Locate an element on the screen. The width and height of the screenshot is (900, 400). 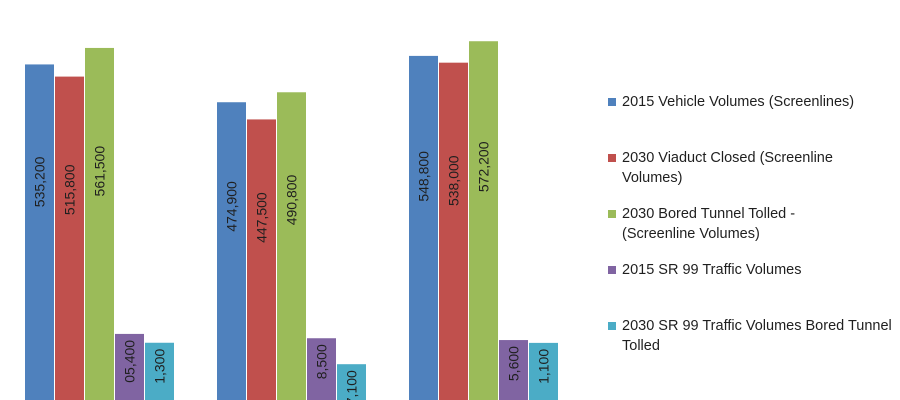
bar-s5-c2 is located at coordinates (351, 382).